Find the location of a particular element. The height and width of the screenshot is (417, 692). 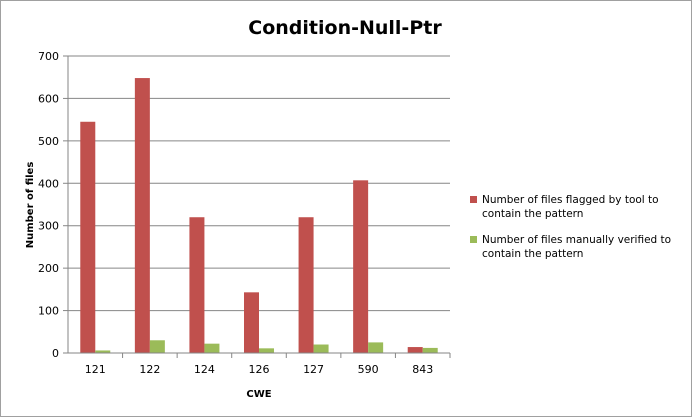

y-tick-label: 200 is located at coordinates (48, 268).